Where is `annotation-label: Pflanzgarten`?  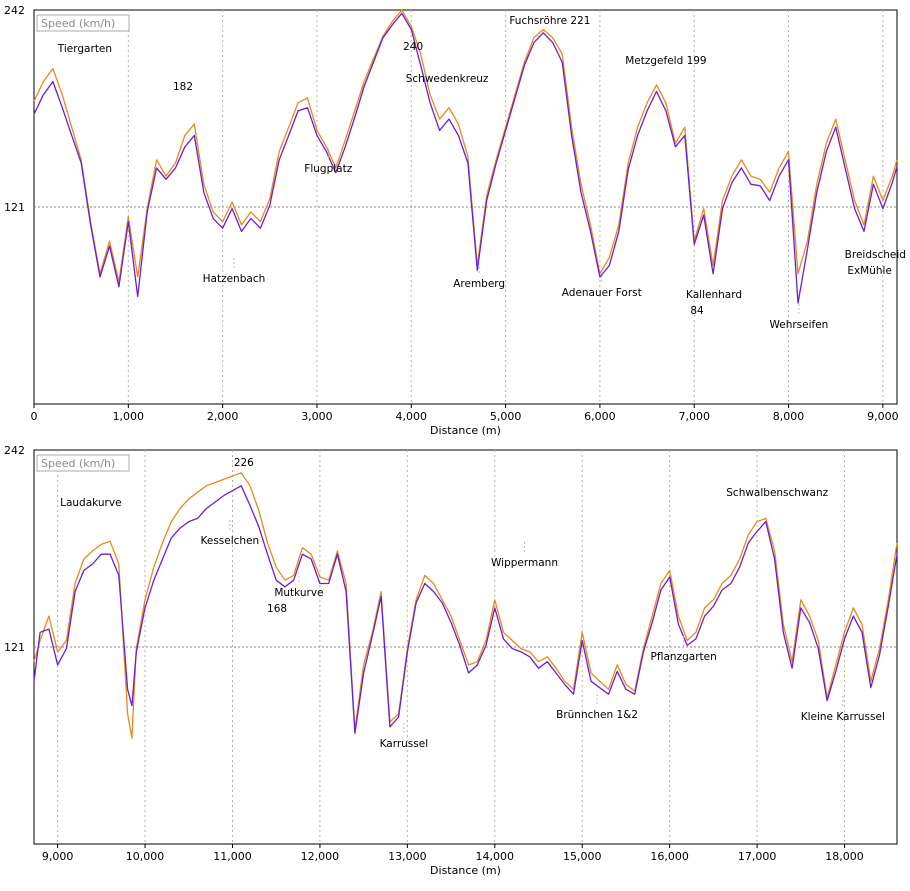
annotation-label: Pflanzgarten is located at coordinates (684, 657).